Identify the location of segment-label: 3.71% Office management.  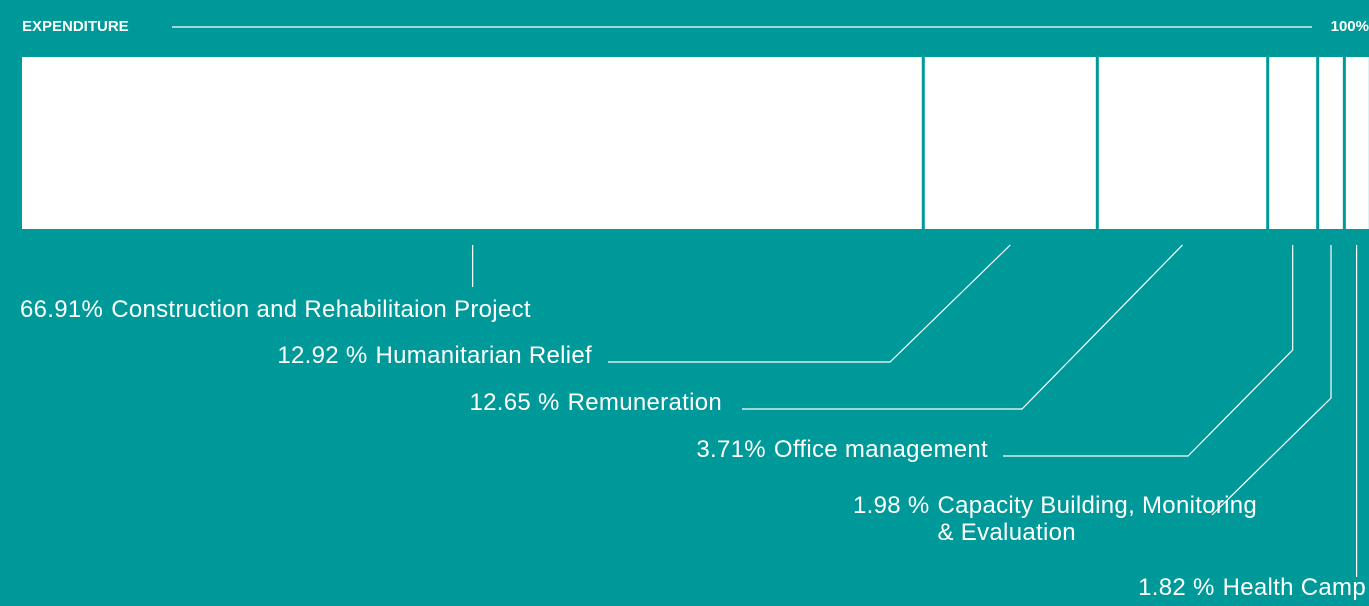
(842, 449).